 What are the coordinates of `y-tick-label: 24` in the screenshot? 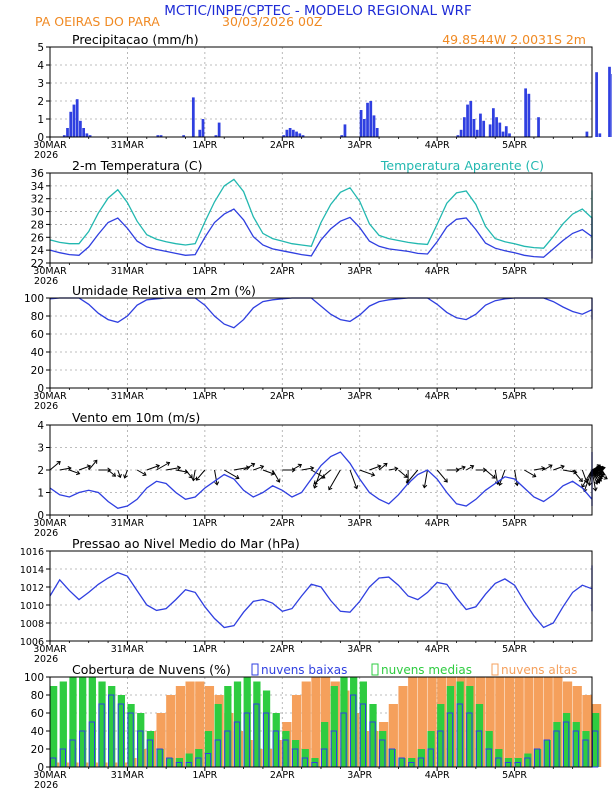 It's located at (38, 251).